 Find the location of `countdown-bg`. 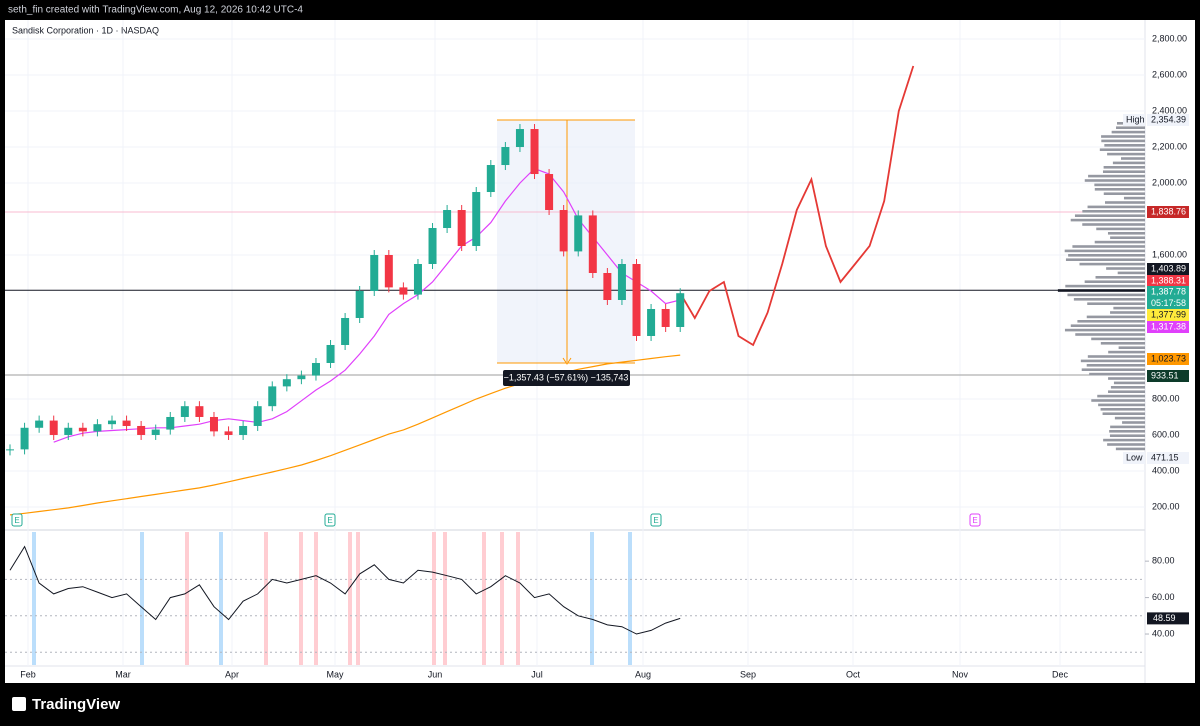

countdown-bg is located at coordinates (1168, 303).